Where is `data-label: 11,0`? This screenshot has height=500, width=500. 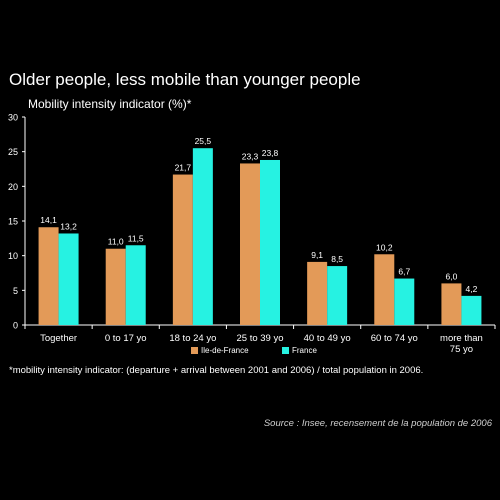
data-label: 11,0 is located at coordinates (116, 242).